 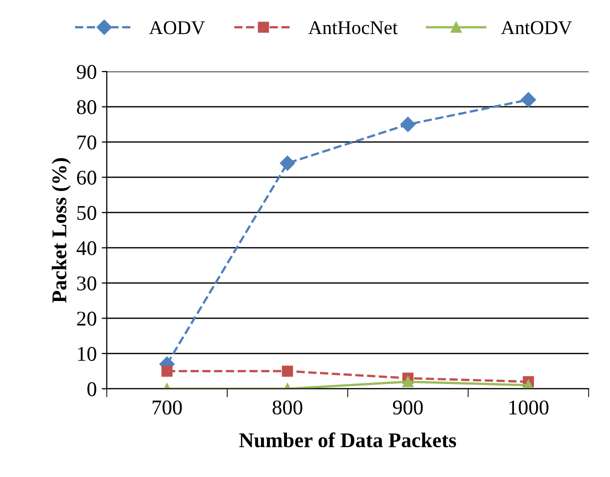 What do you see at coordinates (353, 27) in the screenshot?
I see `legend-label: AntHocNet` at bounding box center [353, 27].